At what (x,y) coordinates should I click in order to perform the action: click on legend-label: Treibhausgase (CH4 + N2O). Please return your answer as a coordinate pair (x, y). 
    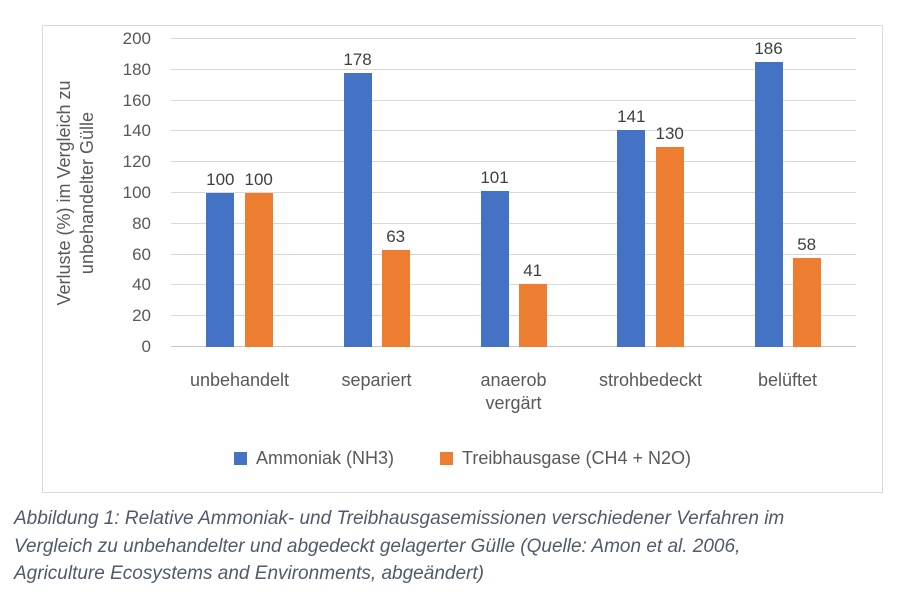
    Looking at the image, I should click on (576, 458).